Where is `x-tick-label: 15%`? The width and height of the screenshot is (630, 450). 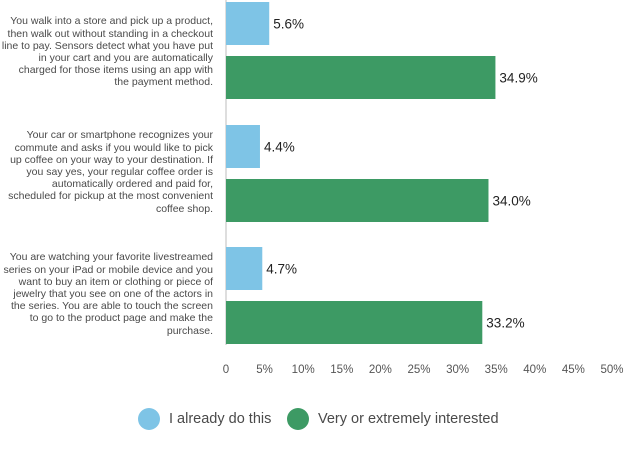
x-tick-label: 15% is located at coordinates (341, 370).